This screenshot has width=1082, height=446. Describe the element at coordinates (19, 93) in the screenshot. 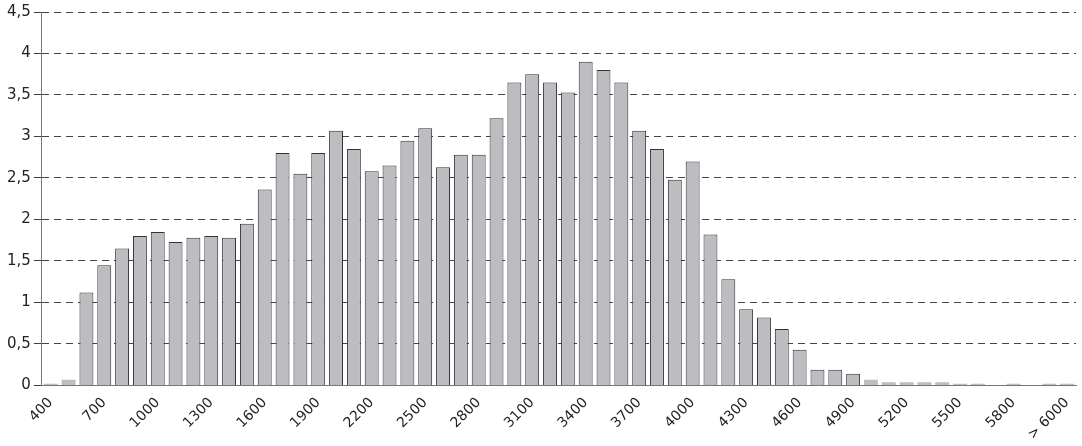

I see `y-tick-label: 3,5` at that location.